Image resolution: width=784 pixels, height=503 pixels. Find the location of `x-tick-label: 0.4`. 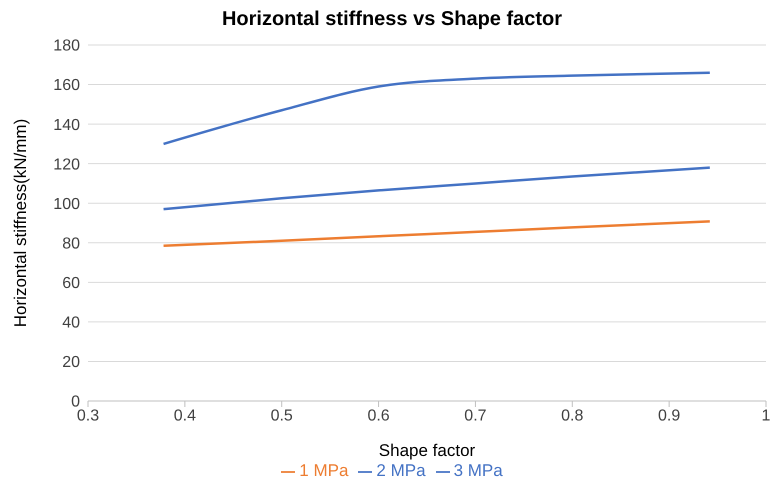

x-tick-label: 0.4 is located at coordinates (185, 415).